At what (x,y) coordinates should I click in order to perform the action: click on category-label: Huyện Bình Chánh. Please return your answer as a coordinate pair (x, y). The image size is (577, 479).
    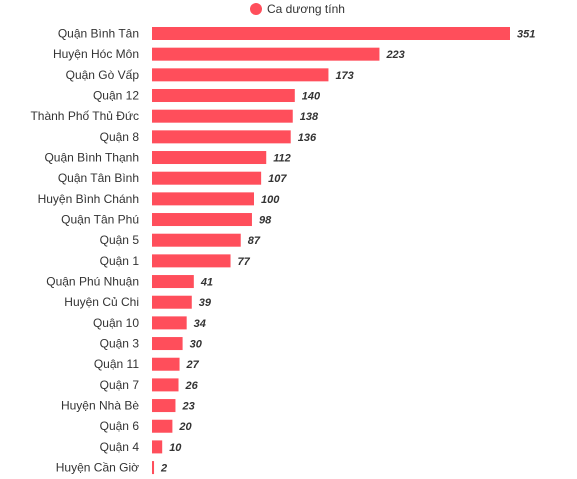
    Looking at the image, I should click on (88, 199).